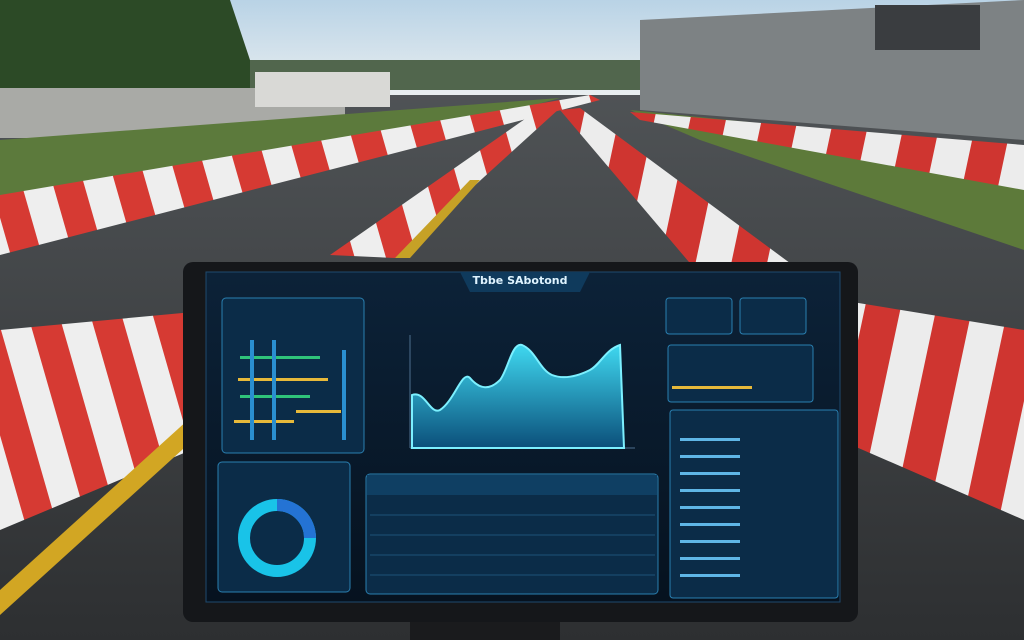  I want to click on list-rows, so click(710, 507).